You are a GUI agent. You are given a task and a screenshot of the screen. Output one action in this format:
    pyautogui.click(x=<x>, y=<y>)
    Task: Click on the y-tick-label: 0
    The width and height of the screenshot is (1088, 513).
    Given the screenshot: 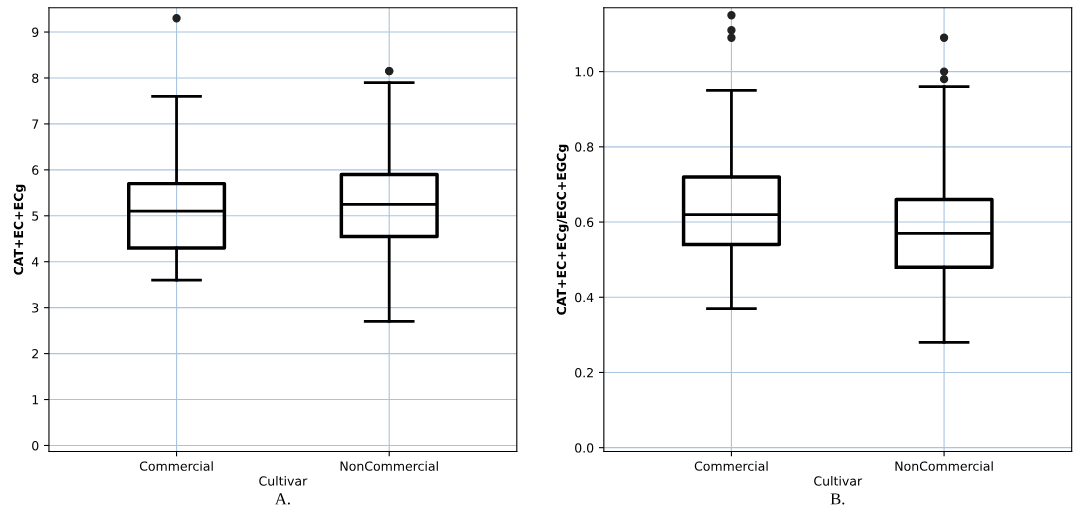 What is the action you would take?
    pyautogui.click(x=35, y=445)
    